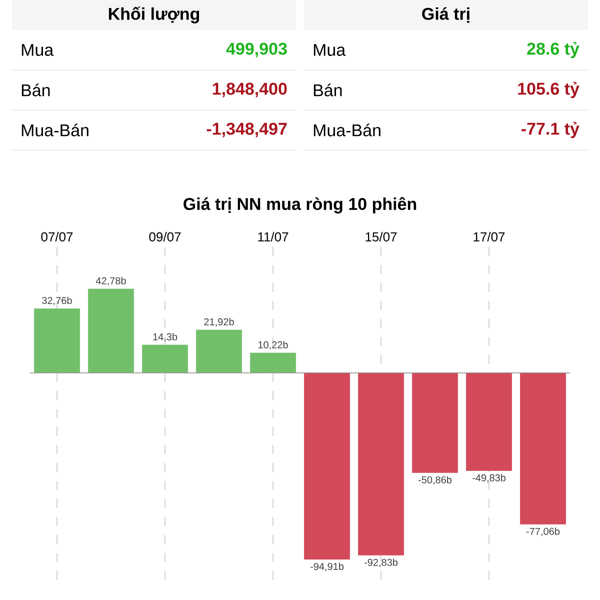 The width and height of the screenshot is (600, 600). What do you see at coordinates (249, 90) in the screenshot?
I see `text: 1,848,400` at bounding box center [249, 90].